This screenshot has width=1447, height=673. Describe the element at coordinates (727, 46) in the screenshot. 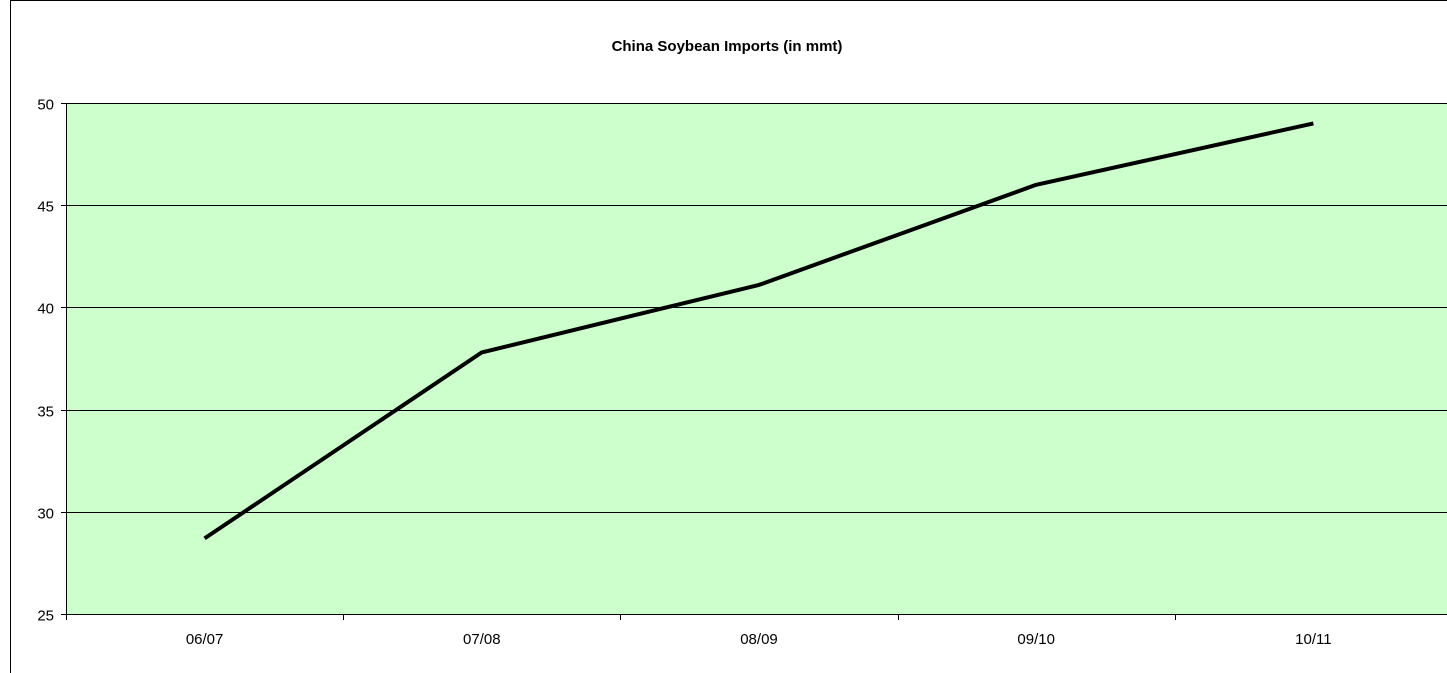

I see `chart-title: China Soybean Imports (in mmt)` at that location.